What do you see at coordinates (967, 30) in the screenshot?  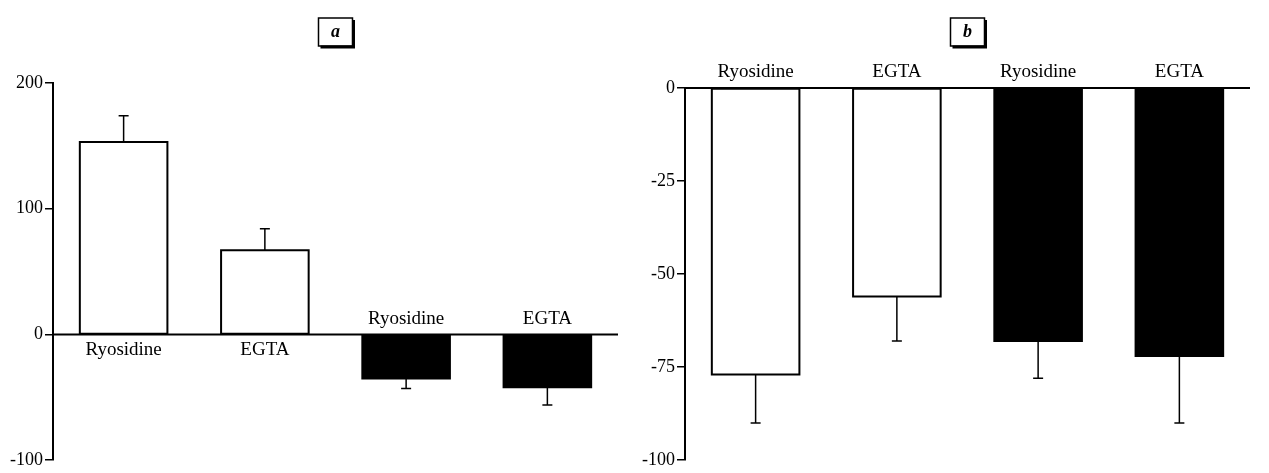 I see `chart-title: b` at bounding box center [967, 30].